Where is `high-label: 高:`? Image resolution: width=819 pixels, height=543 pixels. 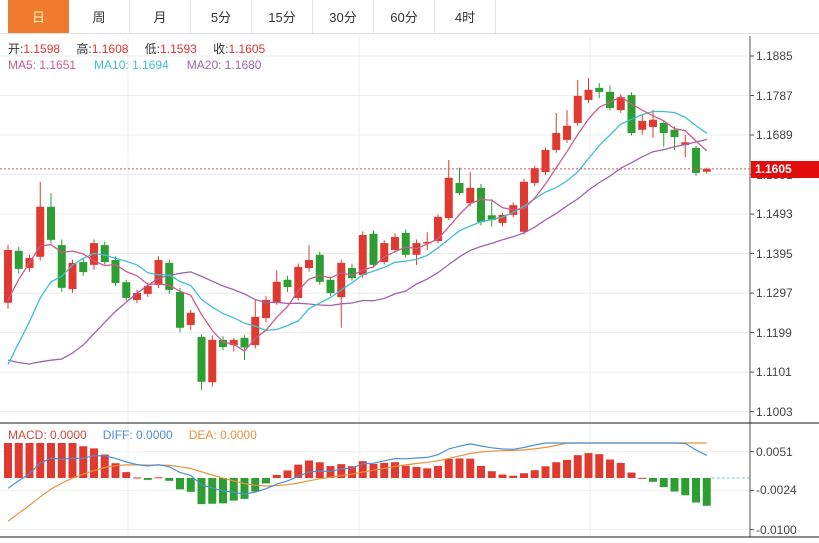
high-label: 高: is located at coordinates (84, 49).